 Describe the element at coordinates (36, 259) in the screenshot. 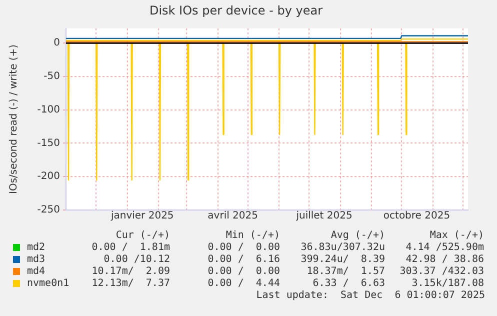

I see `legend-label: md3` at that location.